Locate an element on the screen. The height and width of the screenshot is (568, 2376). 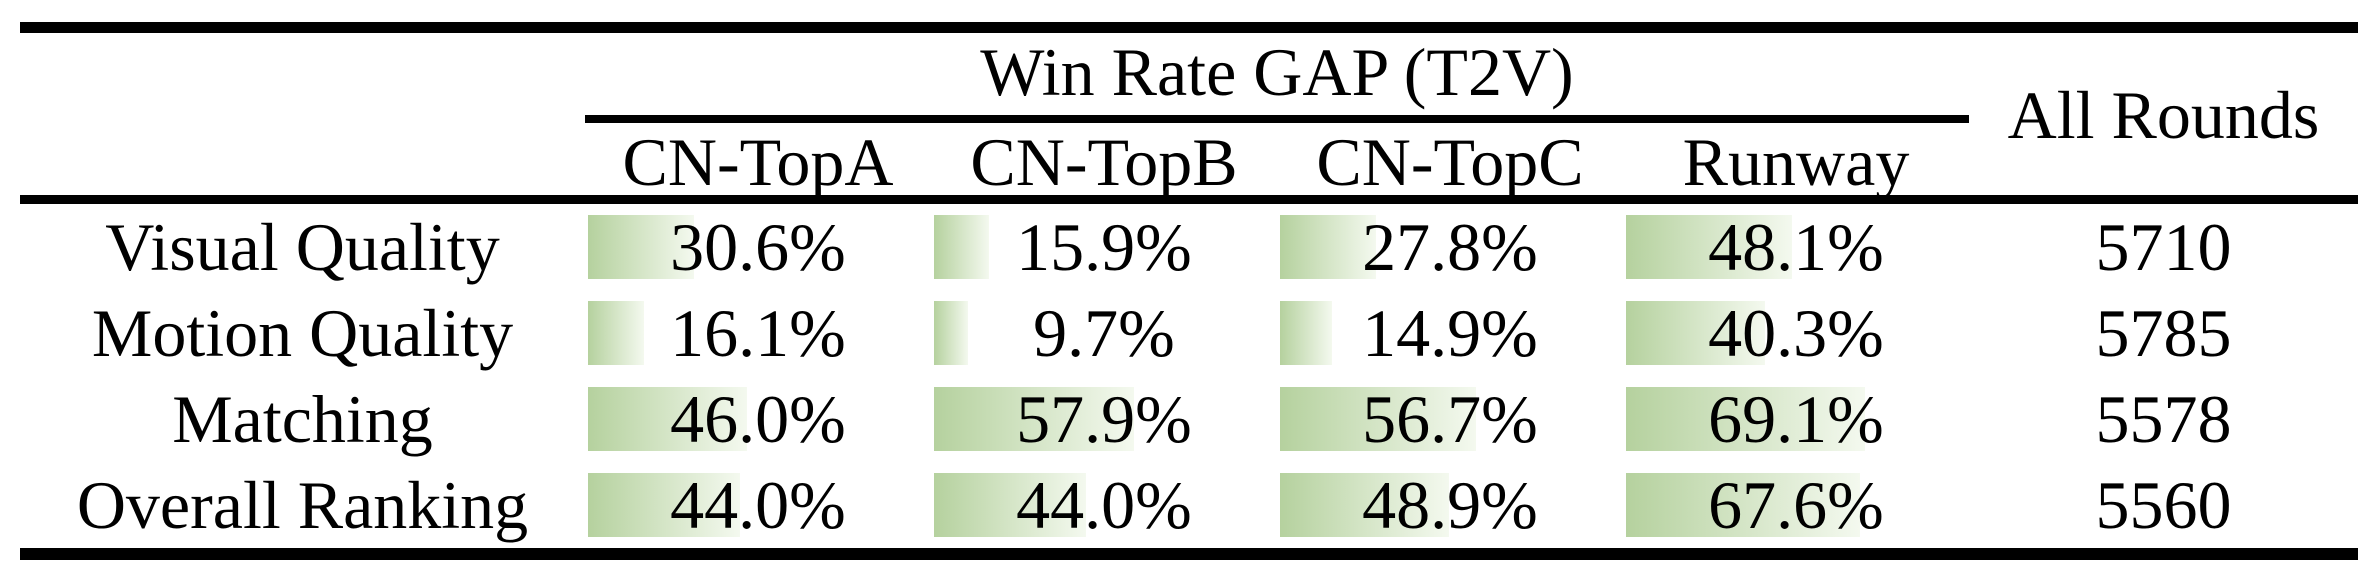
column-header-cn-topa: CN-TopA is located at coordinates (758, 161).